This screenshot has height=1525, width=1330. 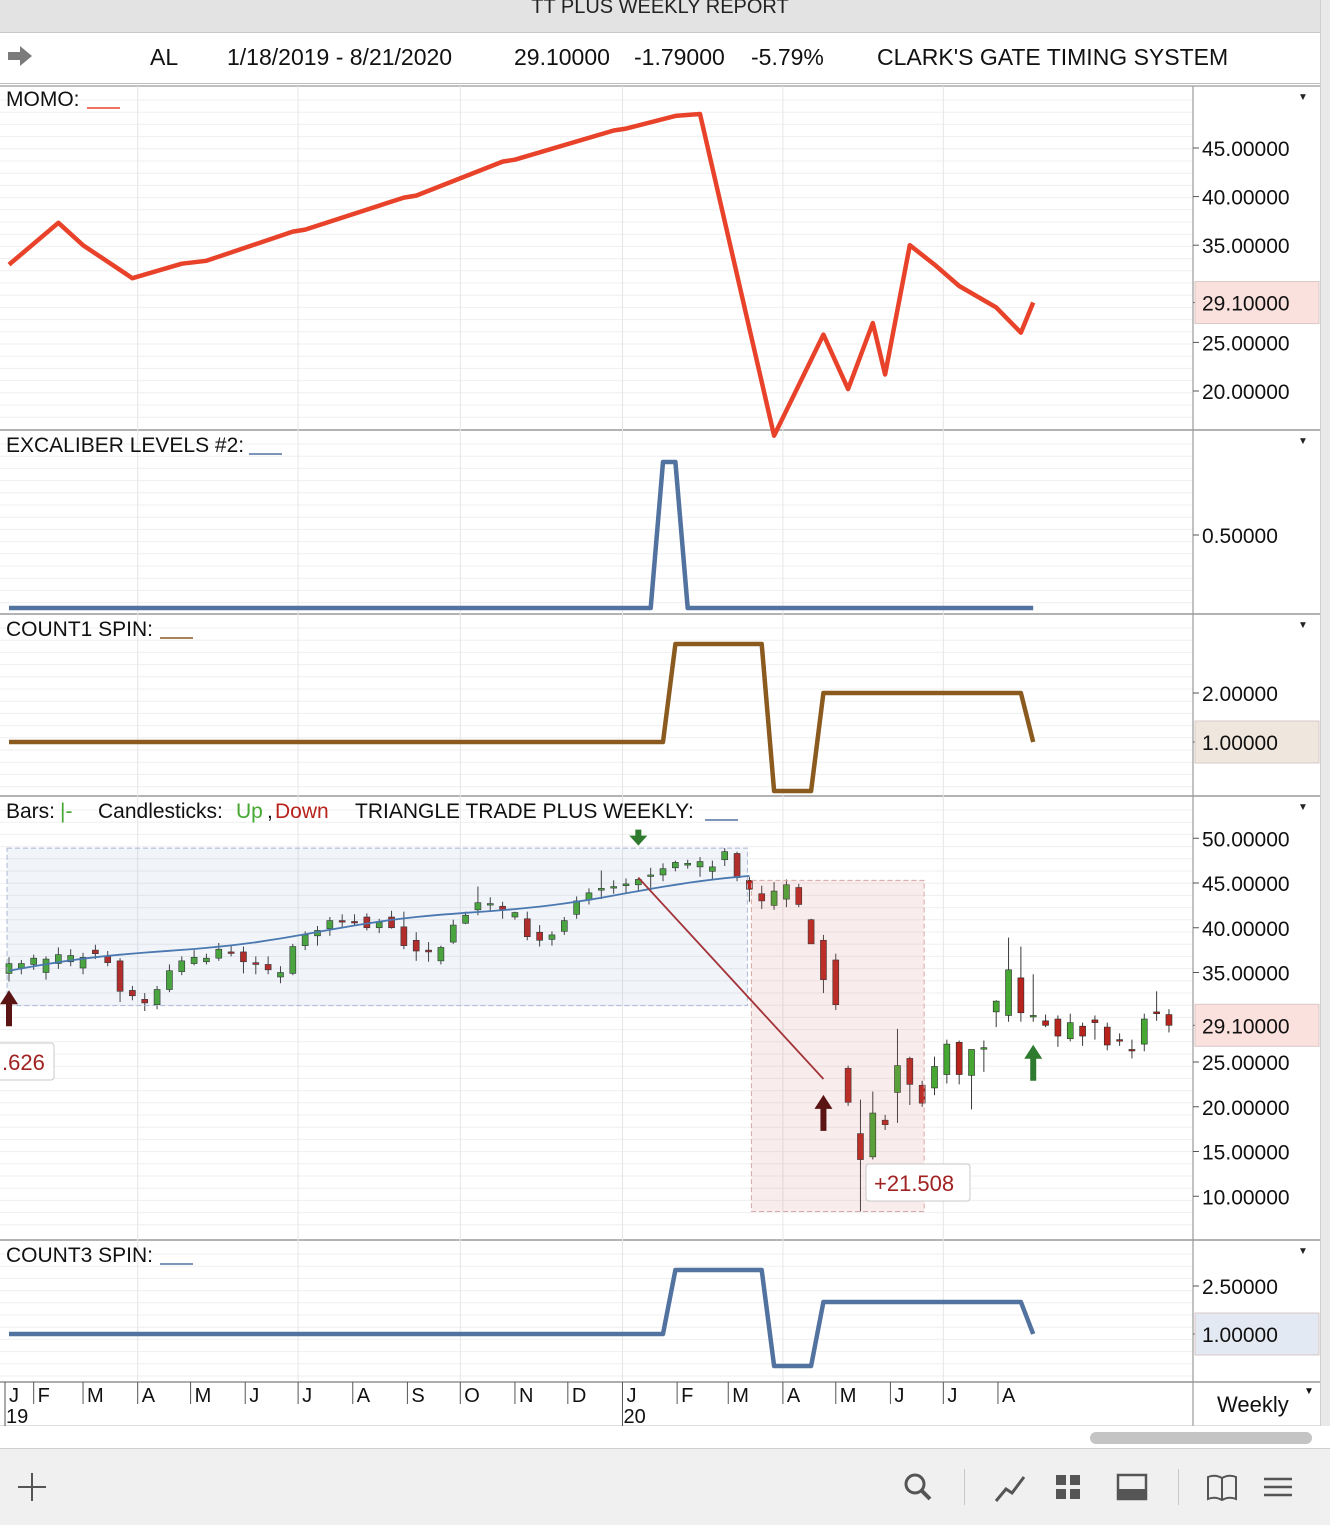 I want to click on left-profit-callout: .626, so click(x=27, y=1061).